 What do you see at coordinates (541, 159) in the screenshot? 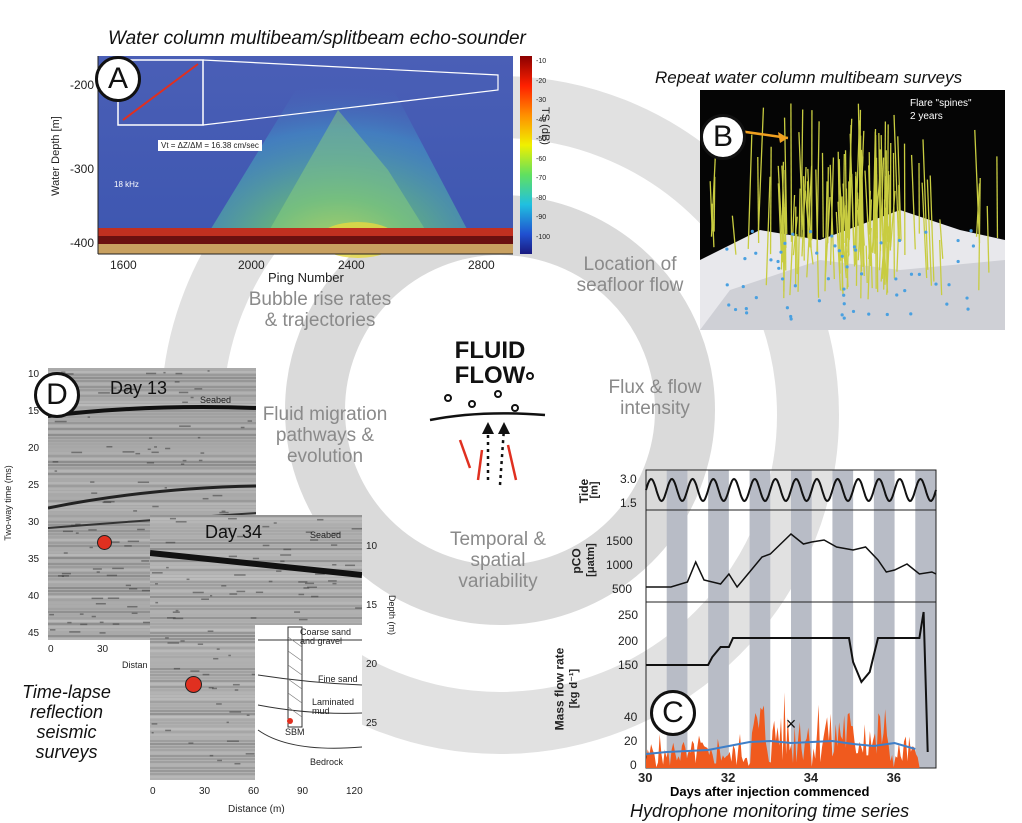
I see `colorbar-tick: -60` at bounding box center [541, 159].